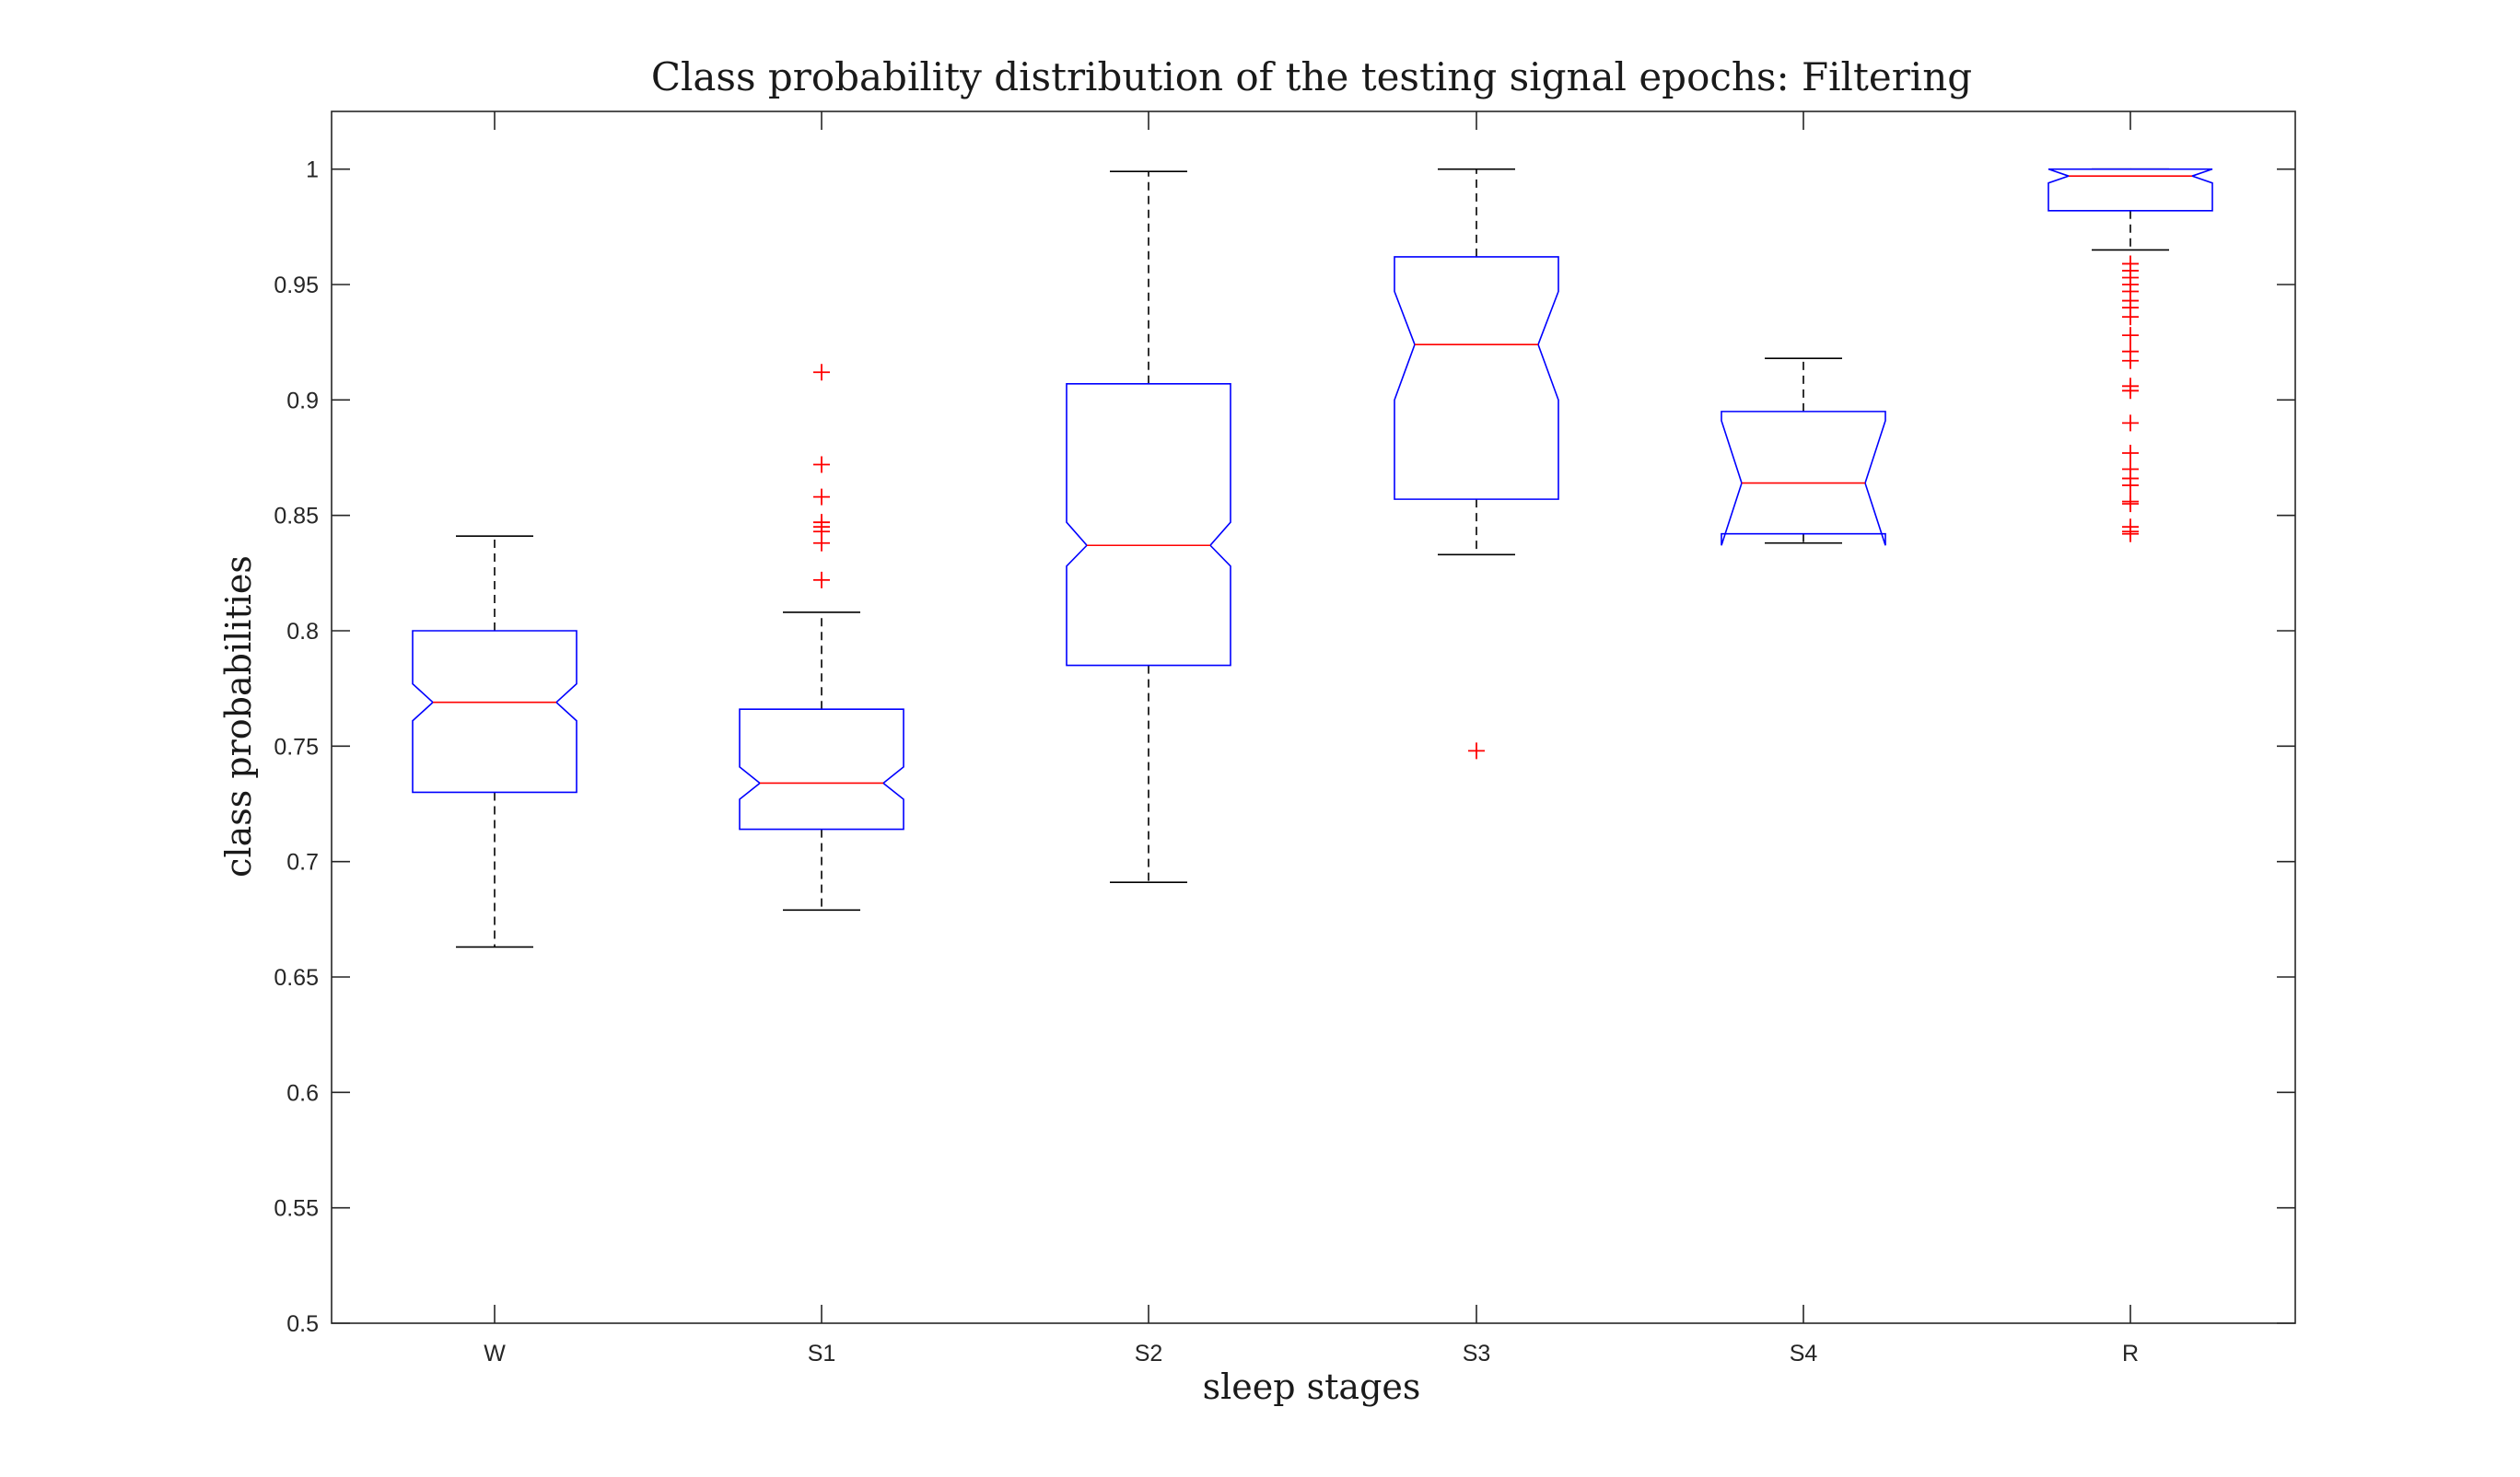 Image resolution: width=2520 pixels, height=1477 pixels. Describe the element at coordinates (1803, 478) in the screenshot. I see `box-S4` at that location.